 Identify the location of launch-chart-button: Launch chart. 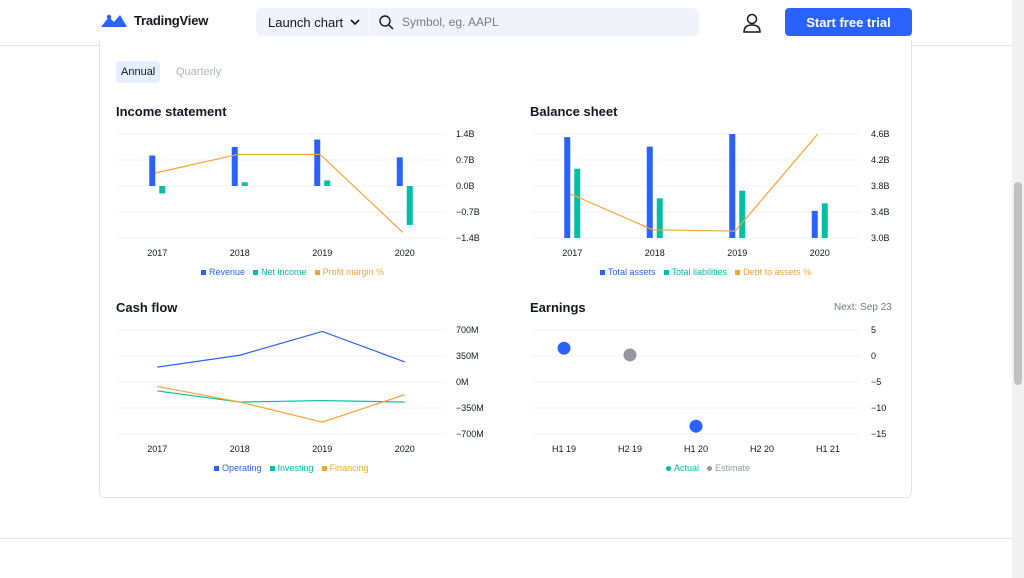
(312, 22).